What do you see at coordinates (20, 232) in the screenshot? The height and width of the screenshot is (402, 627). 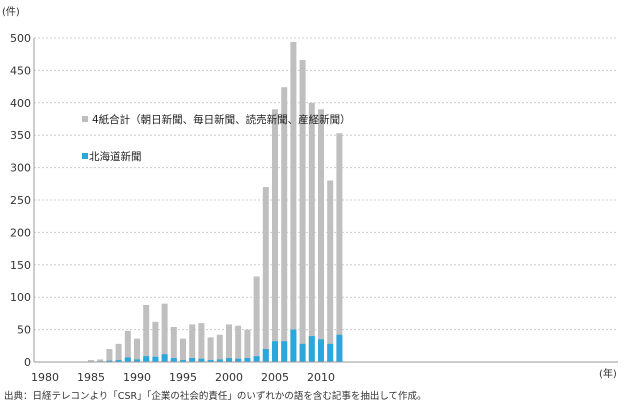 I see `y-tick-label: 200` at bounding box center [20, 232].